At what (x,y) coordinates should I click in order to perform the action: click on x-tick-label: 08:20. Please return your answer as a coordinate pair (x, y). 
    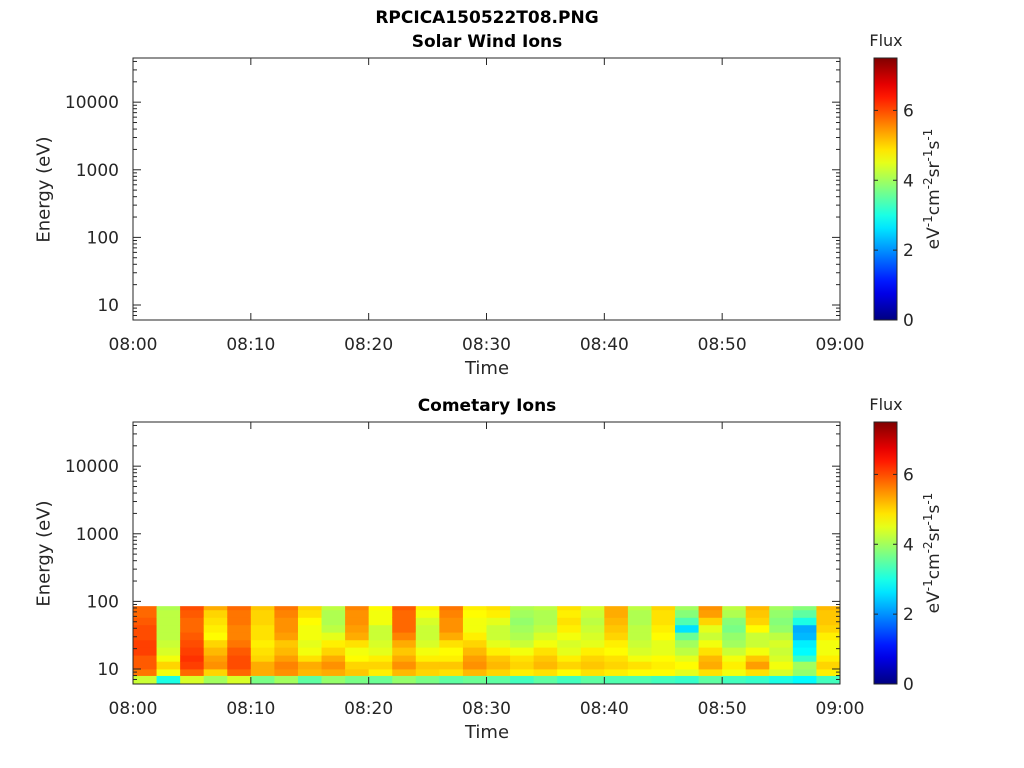
    Looking at the image, I should click on (368, 345).